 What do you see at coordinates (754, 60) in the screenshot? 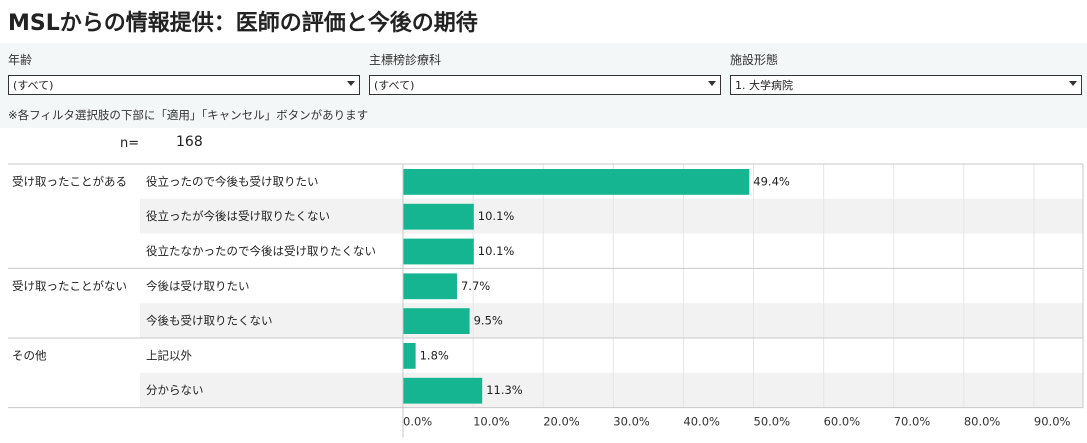
I see `filter-facility-label: 施設形態` at bounding box center [754, 60].